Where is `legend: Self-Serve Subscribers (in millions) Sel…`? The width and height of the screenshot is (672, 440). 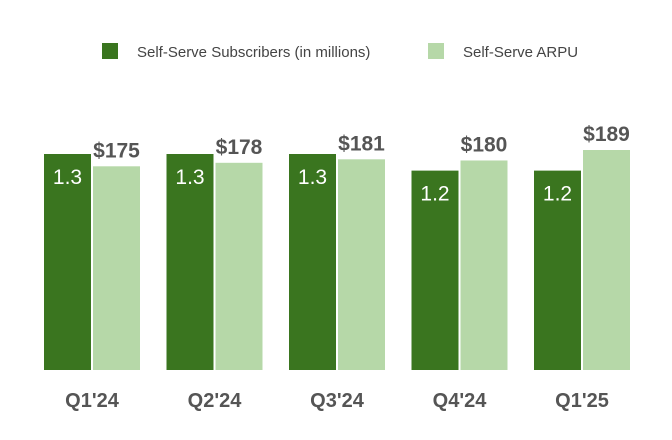
legend: Self-Serve Subscribers (in millions) Sel… is located at coordinates (340, 52).